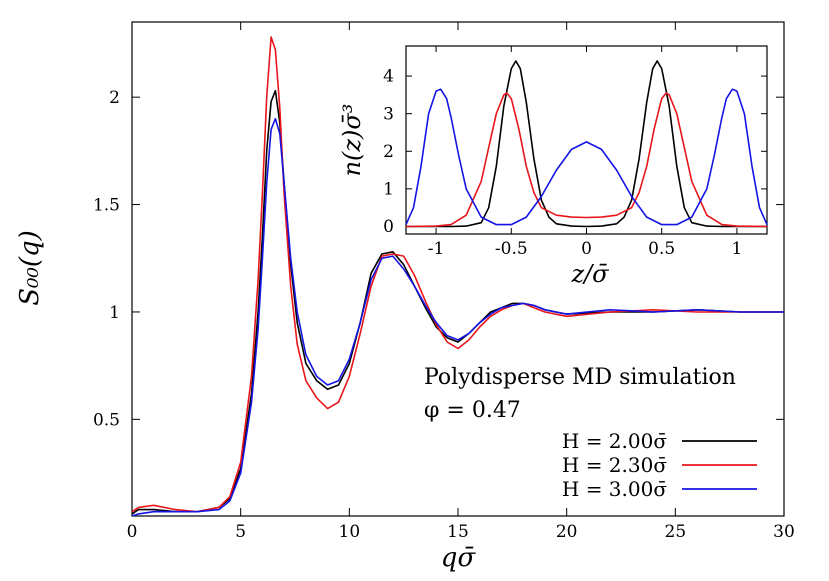 Image resolution: width=829 pixels, height=581 pixels. I want to click on inset-x-tick-label: -1, so click(436, 249).